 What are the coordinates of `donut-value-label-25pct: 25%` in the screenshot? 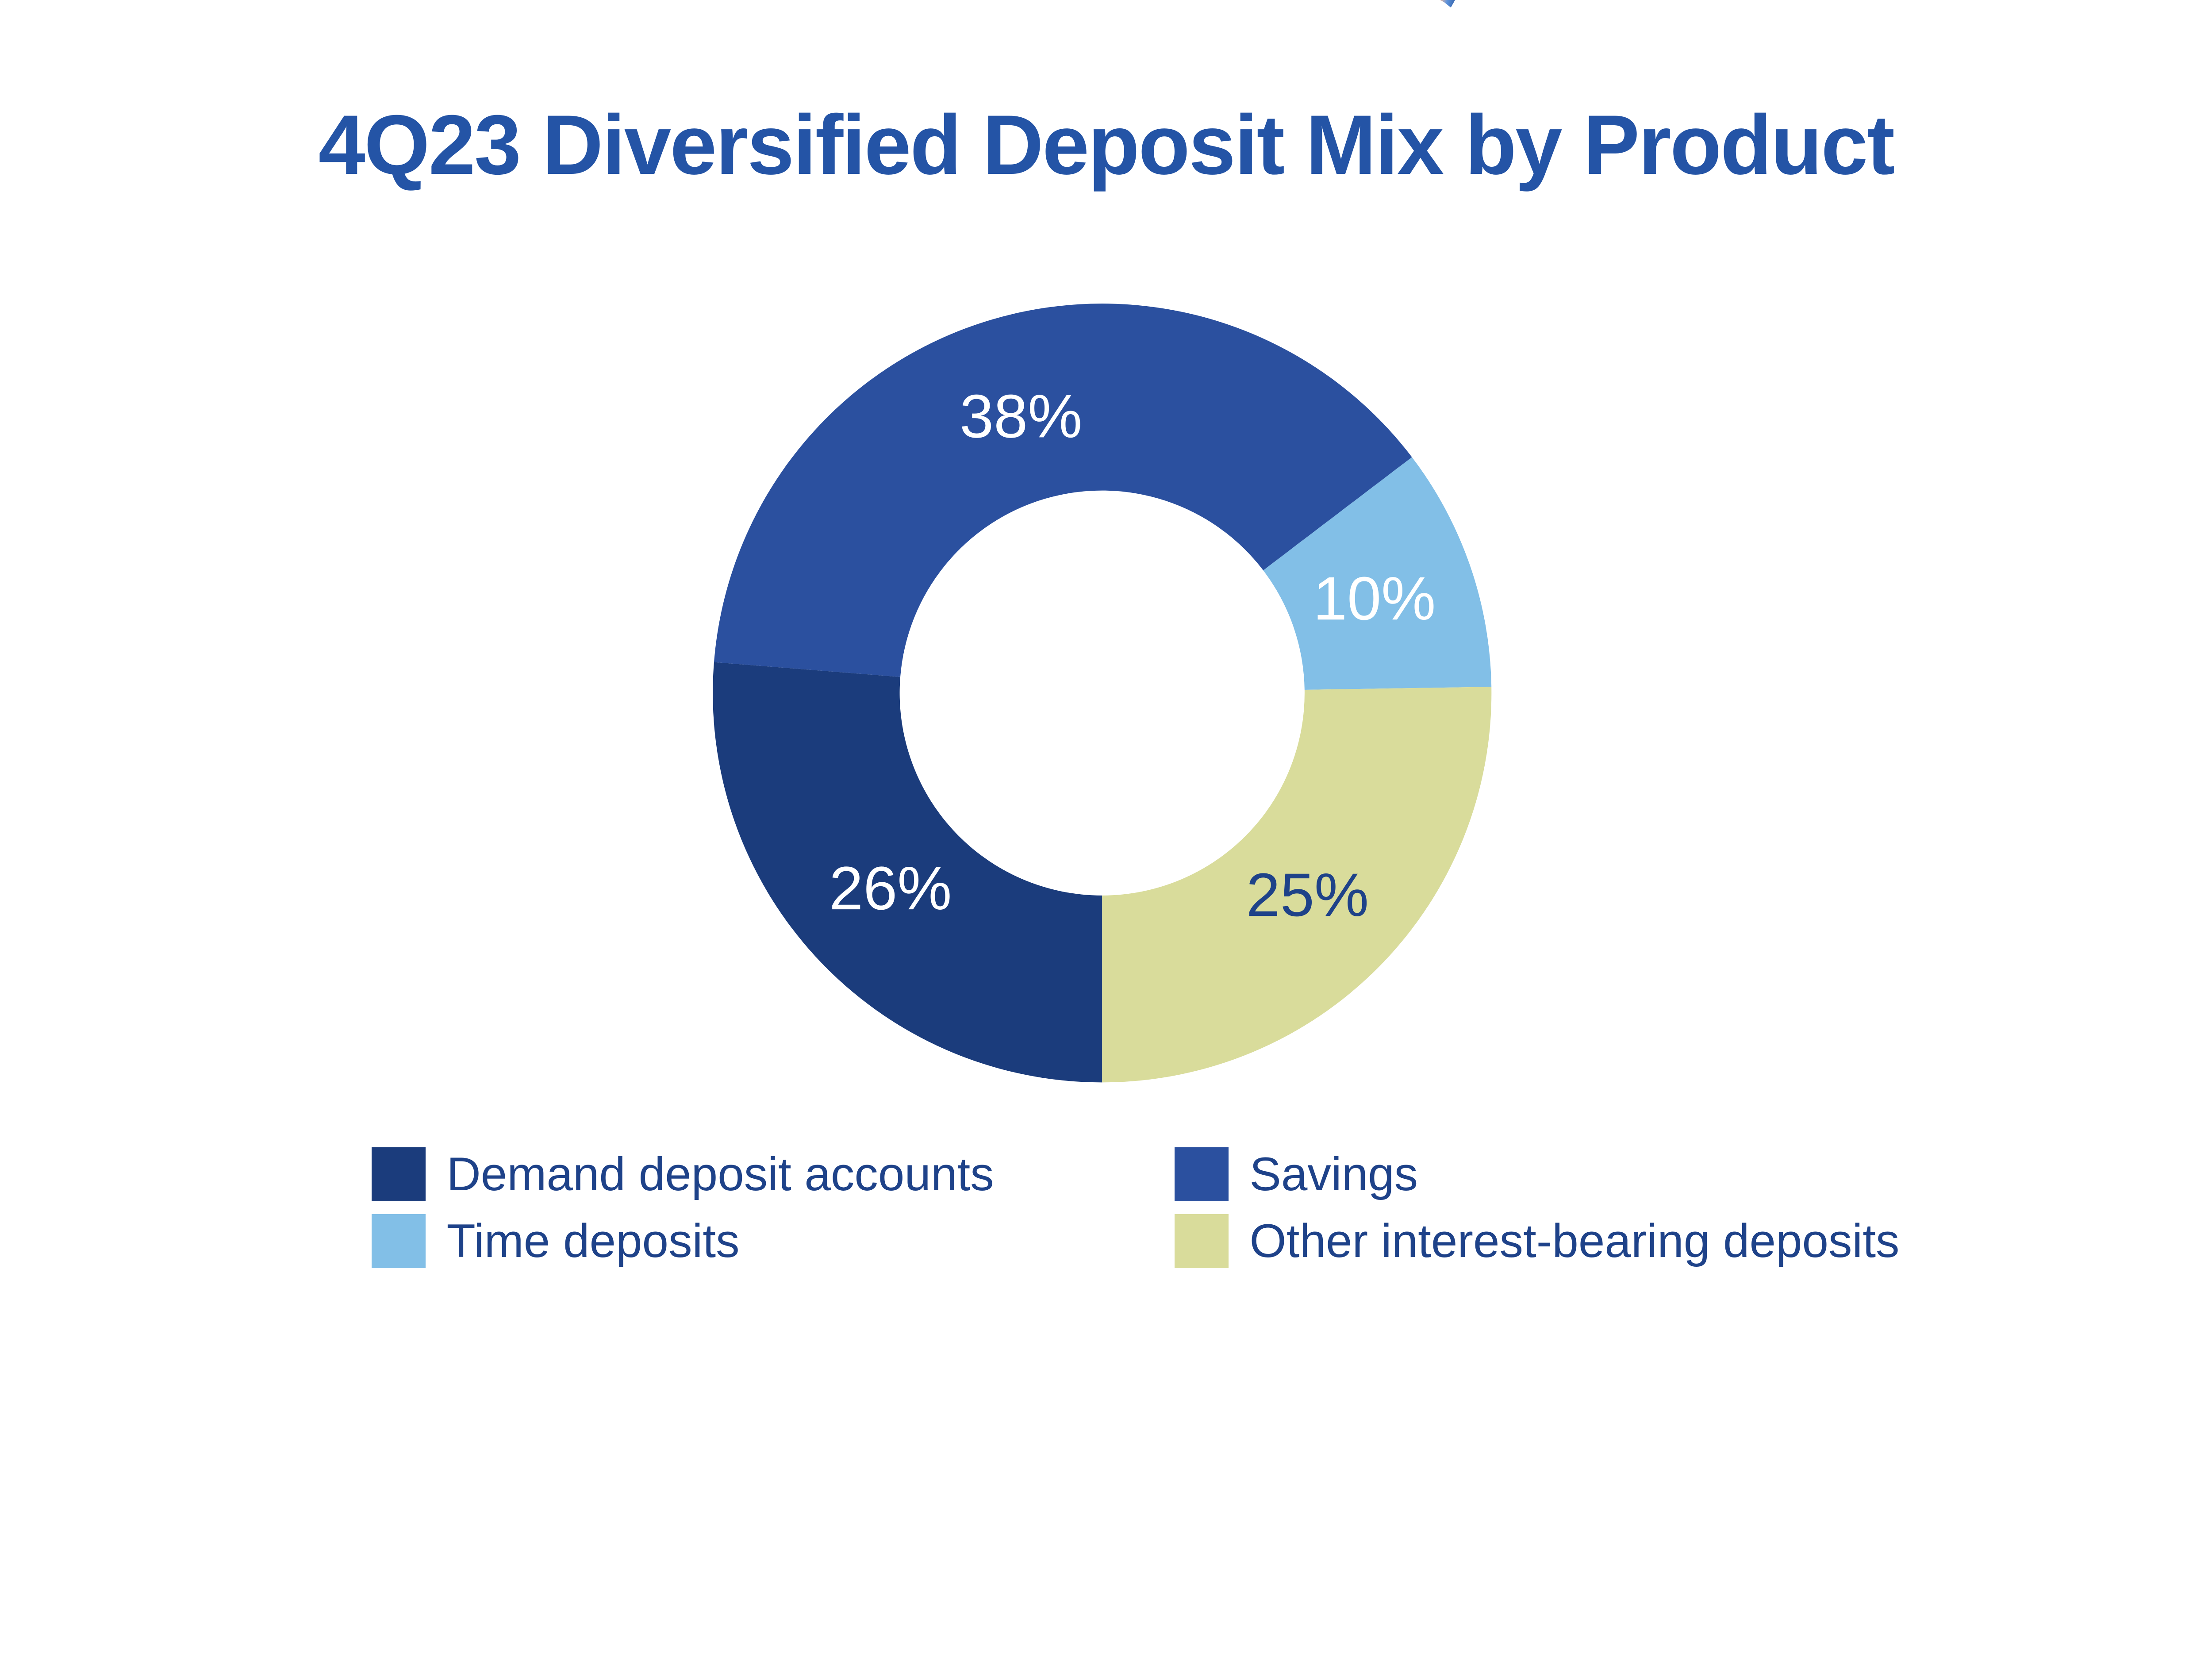 It's located at (1307, 895).